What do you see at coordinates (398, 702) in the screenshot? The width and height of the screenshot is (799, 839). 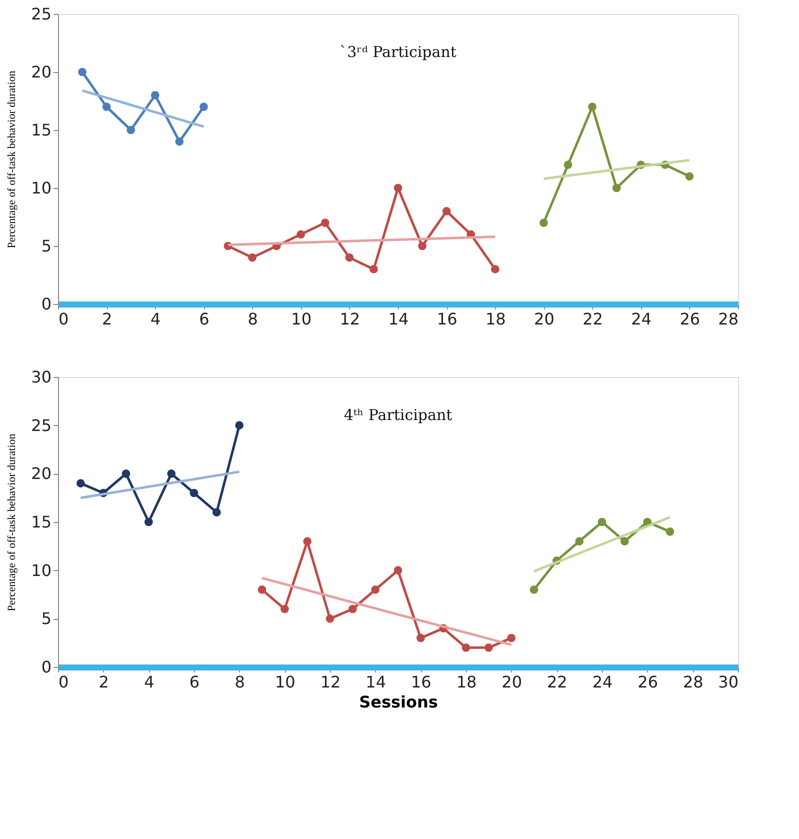 I see `x-axis-title: Sessions` at bounding box center [398, 702].